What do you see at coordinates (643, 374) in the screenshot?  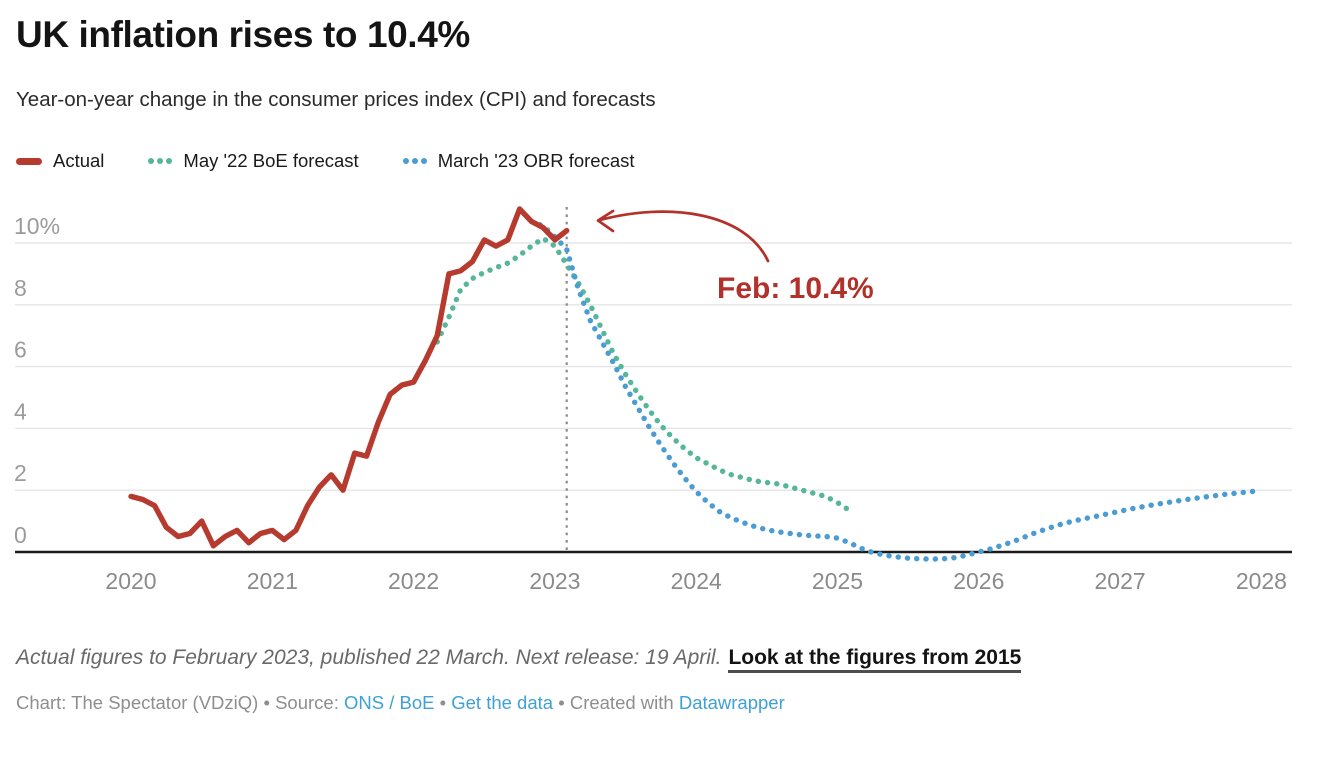 I see `series-may-22-boe-forecast` at bounding box center [643, 374].